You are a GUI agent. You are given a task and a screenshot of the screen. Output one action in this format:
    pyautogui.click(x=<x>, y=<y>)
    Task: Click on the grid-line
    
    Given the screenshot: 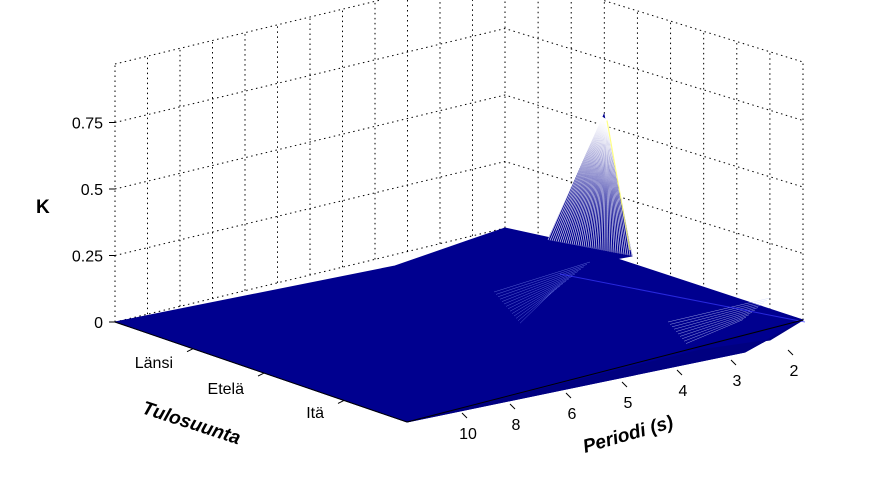 What is the action you would take?
    pyautogui.click(x=459, y=32)
    